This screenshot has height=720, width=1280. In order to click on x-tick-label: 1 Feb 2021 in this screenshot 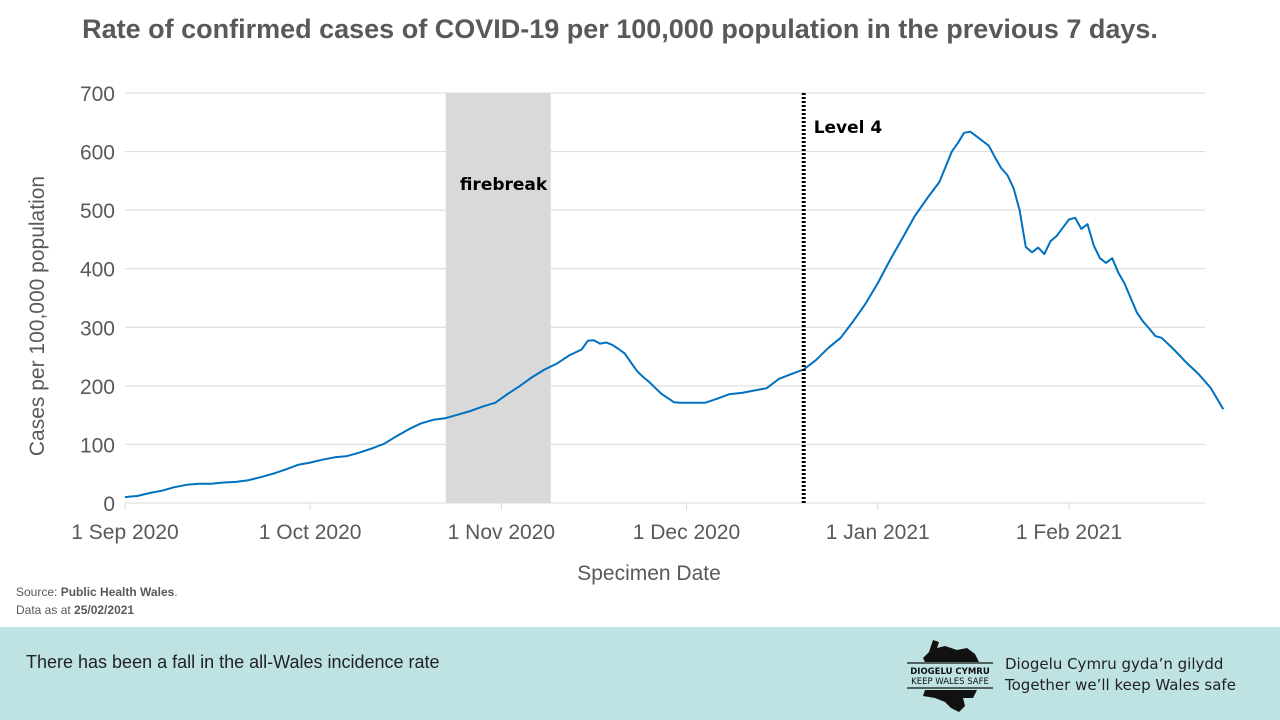, I will do `click(1069, 532)`.